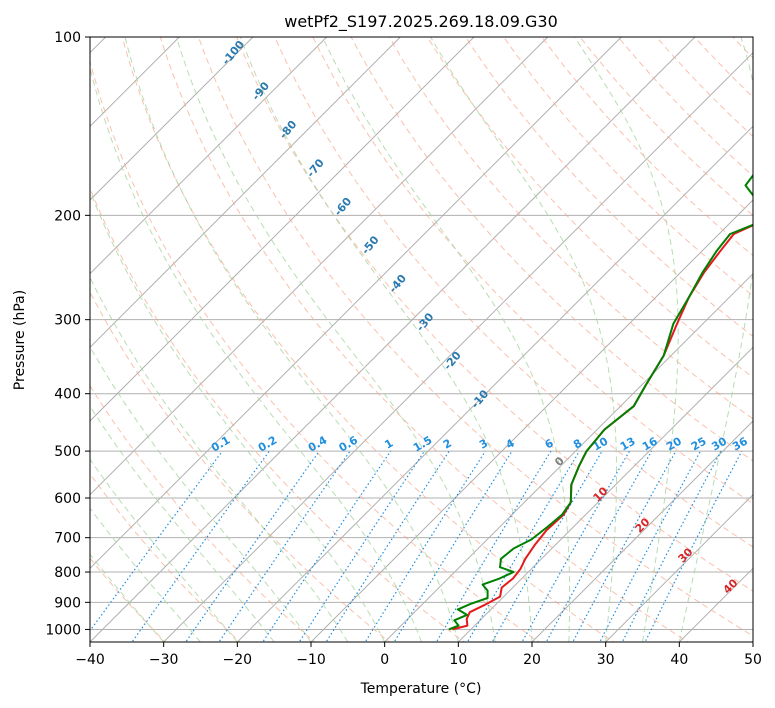  What do you see at coordinates (532, 660) in the screenshot?
I see `x-tick-label: 20` at bounding box center [532, 660].